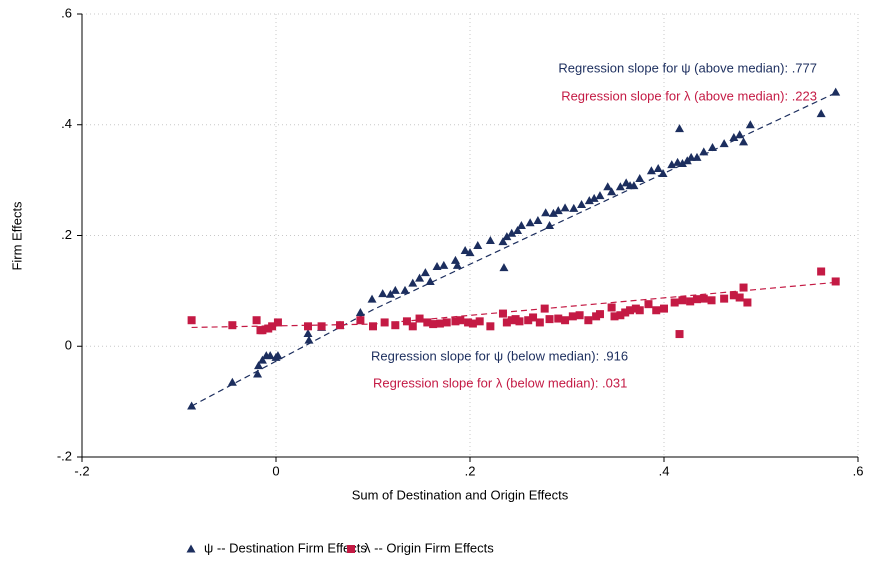 This screenshot has width=870, height=561. What do you see at coordinates (66, 123) in the screenshot?
I see `y-tick-label: .4` at bounding box center [66, 123].